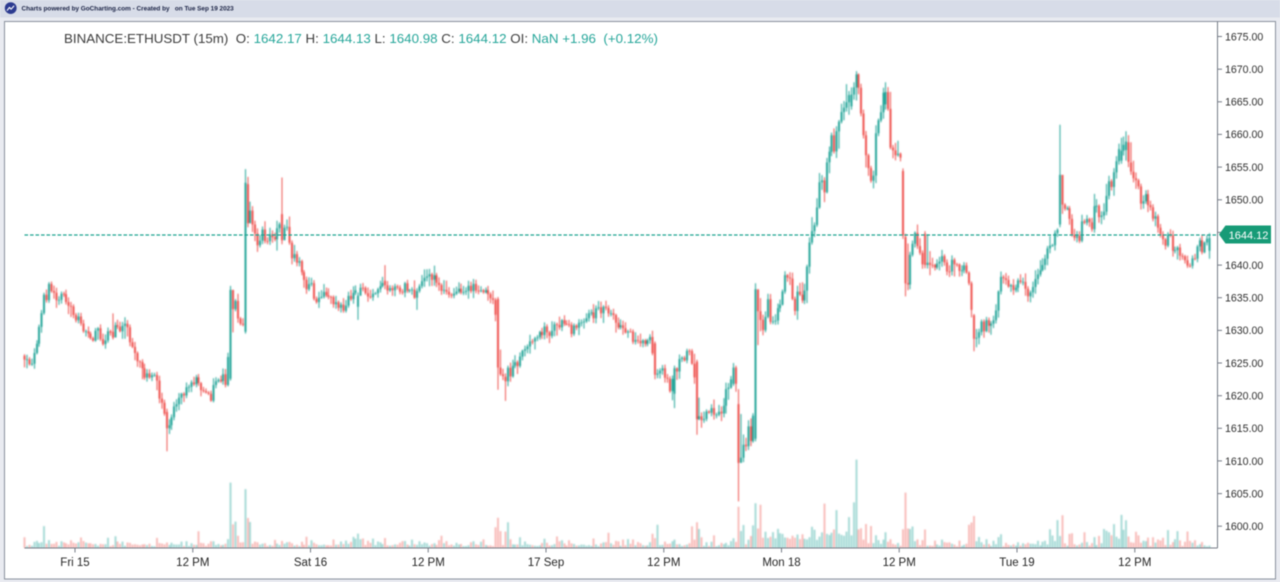 The width and height of the screenshot is (1280, 582). I want to click on svg-text: 1600.00, so click(1244, 527).